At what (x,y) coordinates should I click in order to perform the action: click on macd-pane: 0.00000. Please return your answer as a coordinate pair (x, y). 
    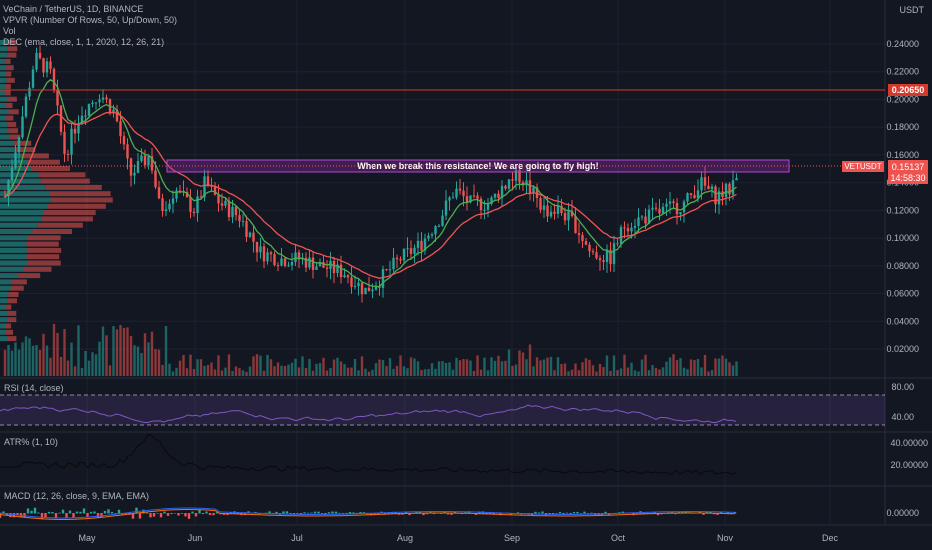
    Looking at the image, I should click on (459, 513).